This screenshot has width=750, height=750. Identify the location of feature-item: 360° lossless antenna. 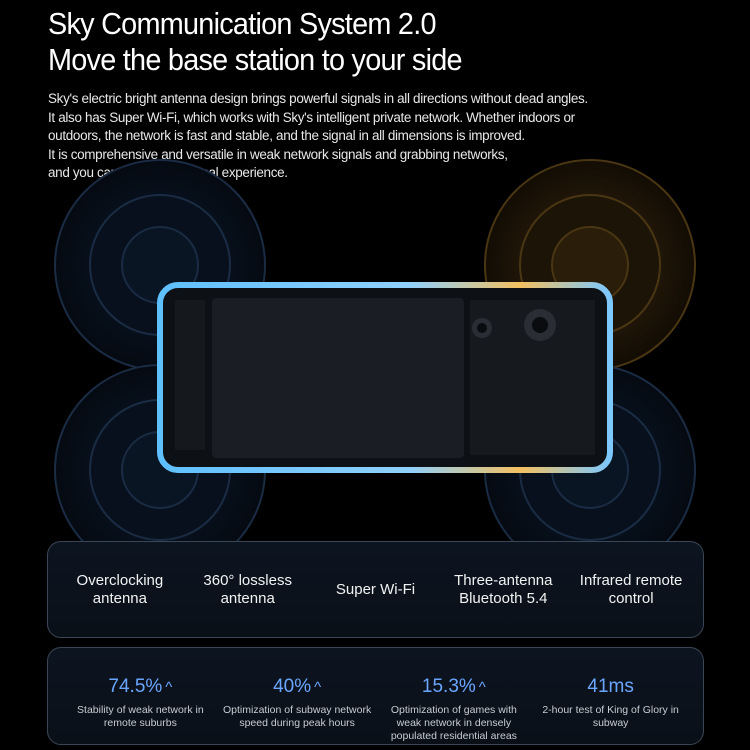
(247, 589).